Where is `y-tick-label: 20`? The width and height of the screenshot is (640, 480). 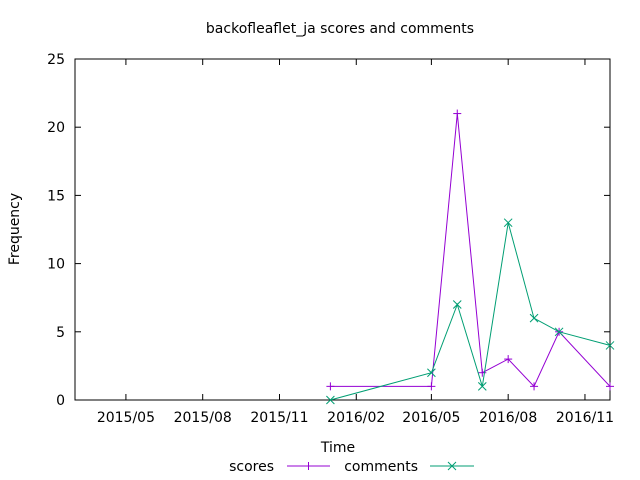
y-tick-label: 20 is located at coordinates (56, 128).